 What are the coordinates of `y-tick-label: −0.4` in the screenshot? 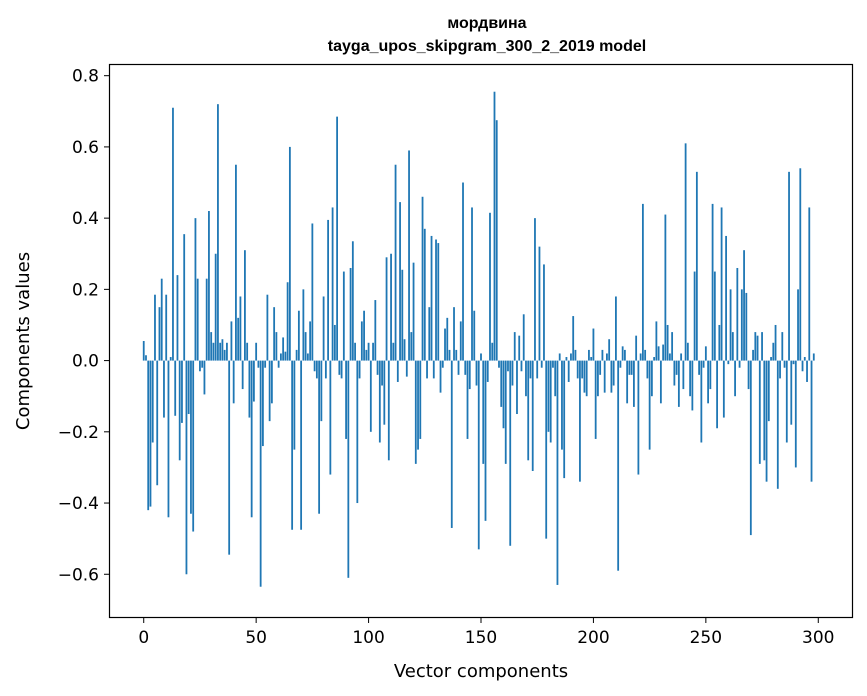 It's located at (78, 504).